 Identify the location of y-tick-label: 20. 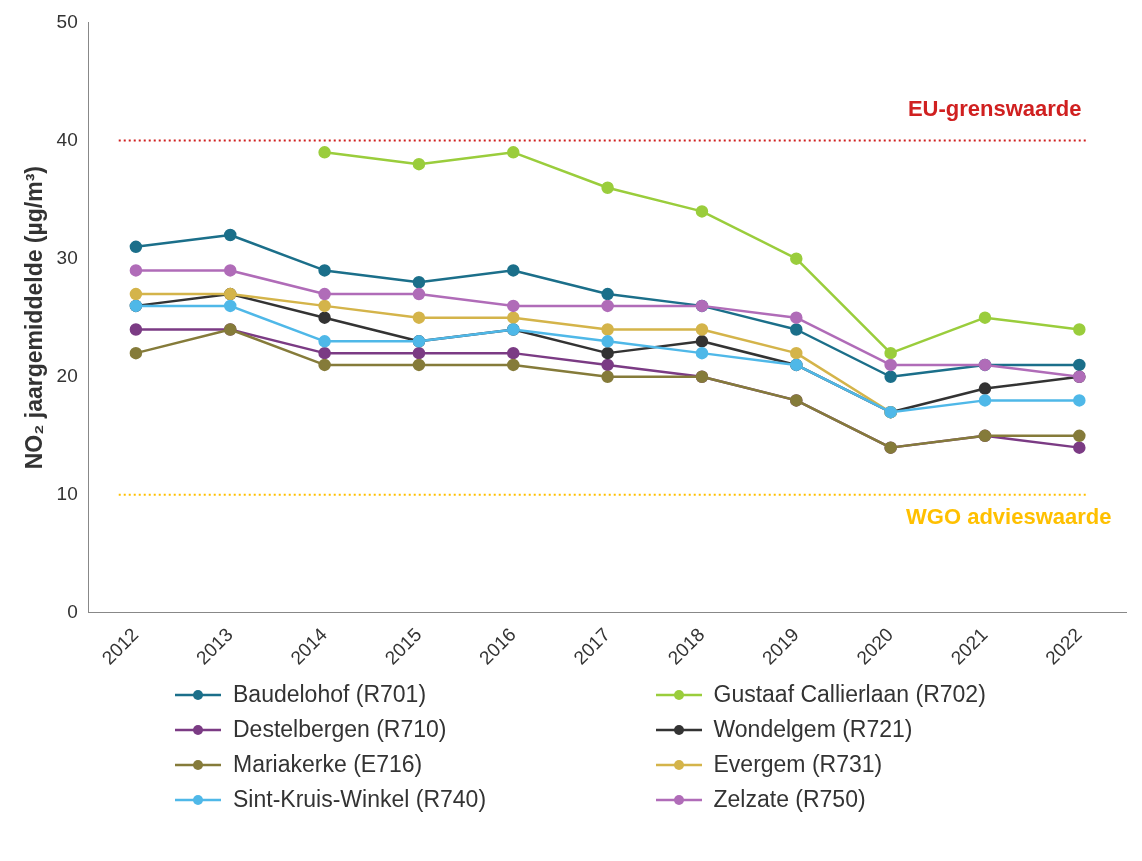
(67, 375).